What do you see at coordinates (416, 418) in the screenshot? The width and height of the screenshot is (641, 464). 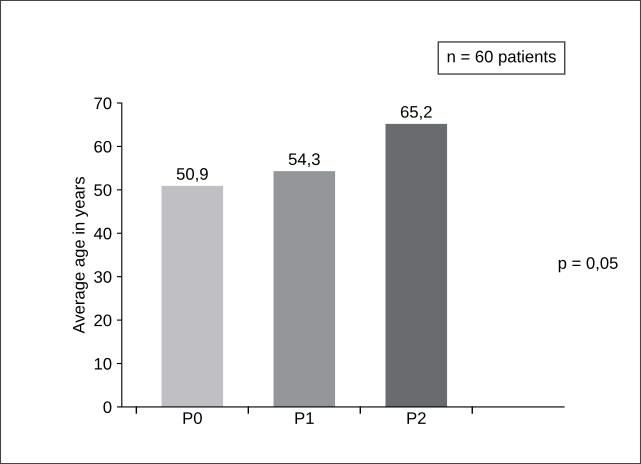 I see `x-tick-label: P2` at bounding box center [416, 418].